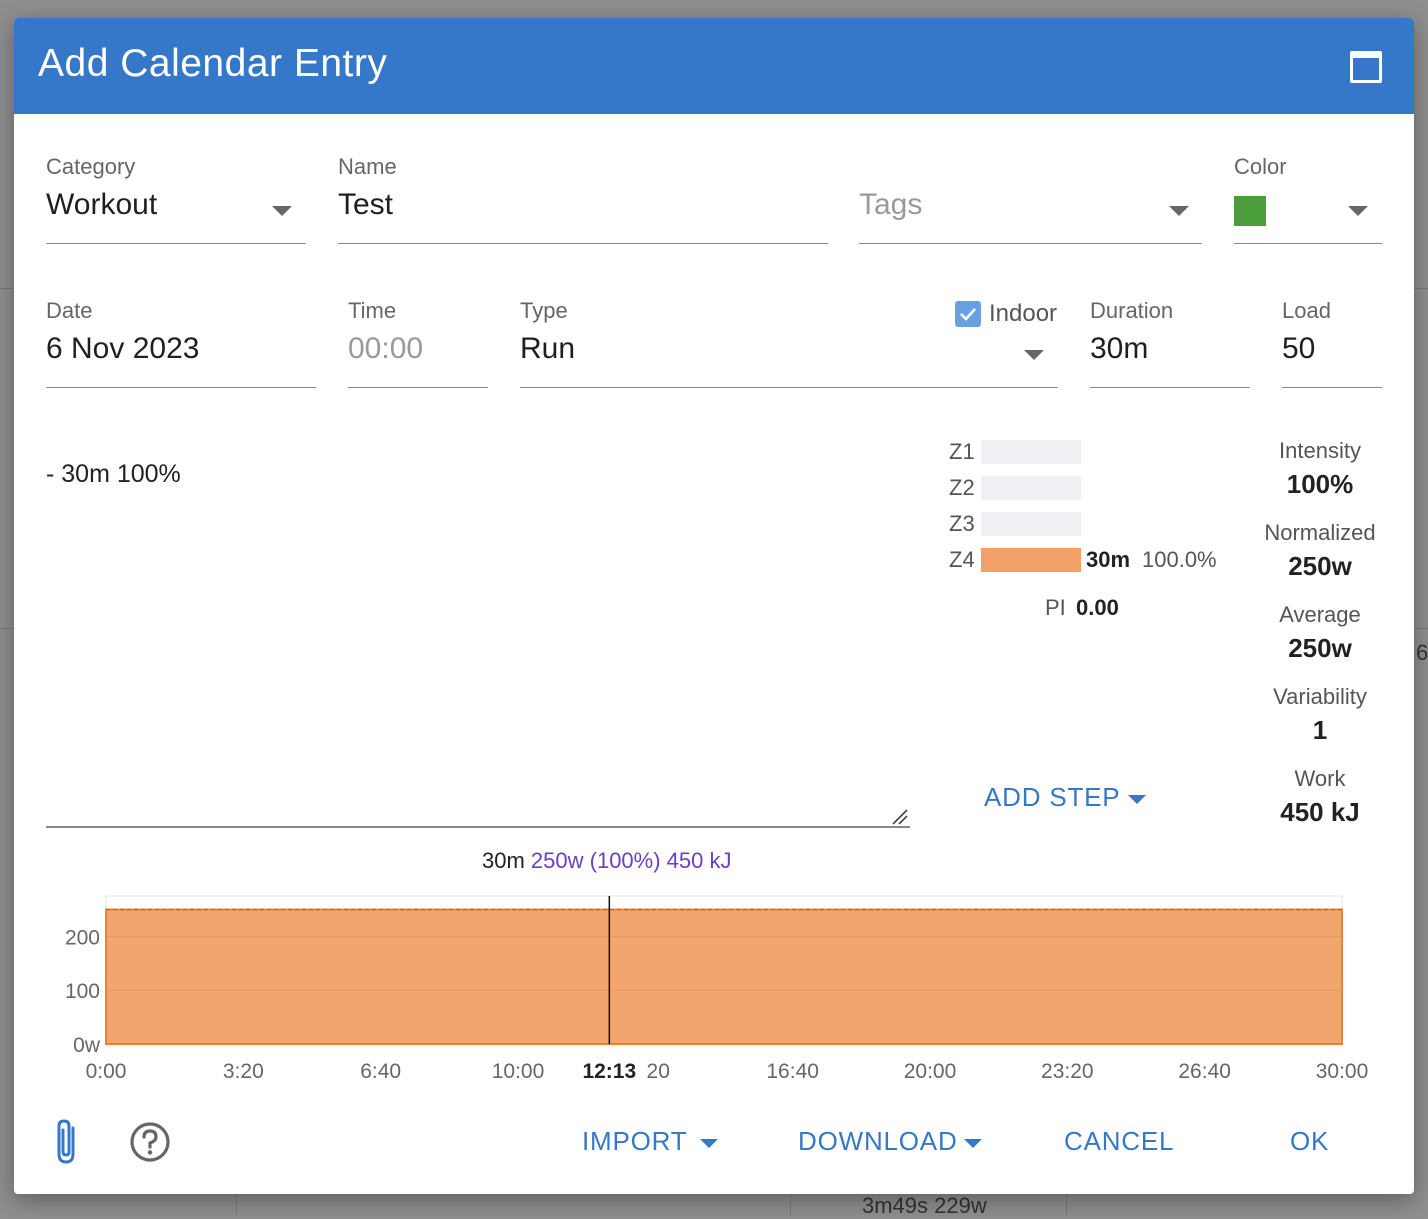 This screenshot has width=1428, height=1219. What do you see at coordinates (367, 166) in the screenshot?
I see `name-label: Name` at bounding box center [367, 166].